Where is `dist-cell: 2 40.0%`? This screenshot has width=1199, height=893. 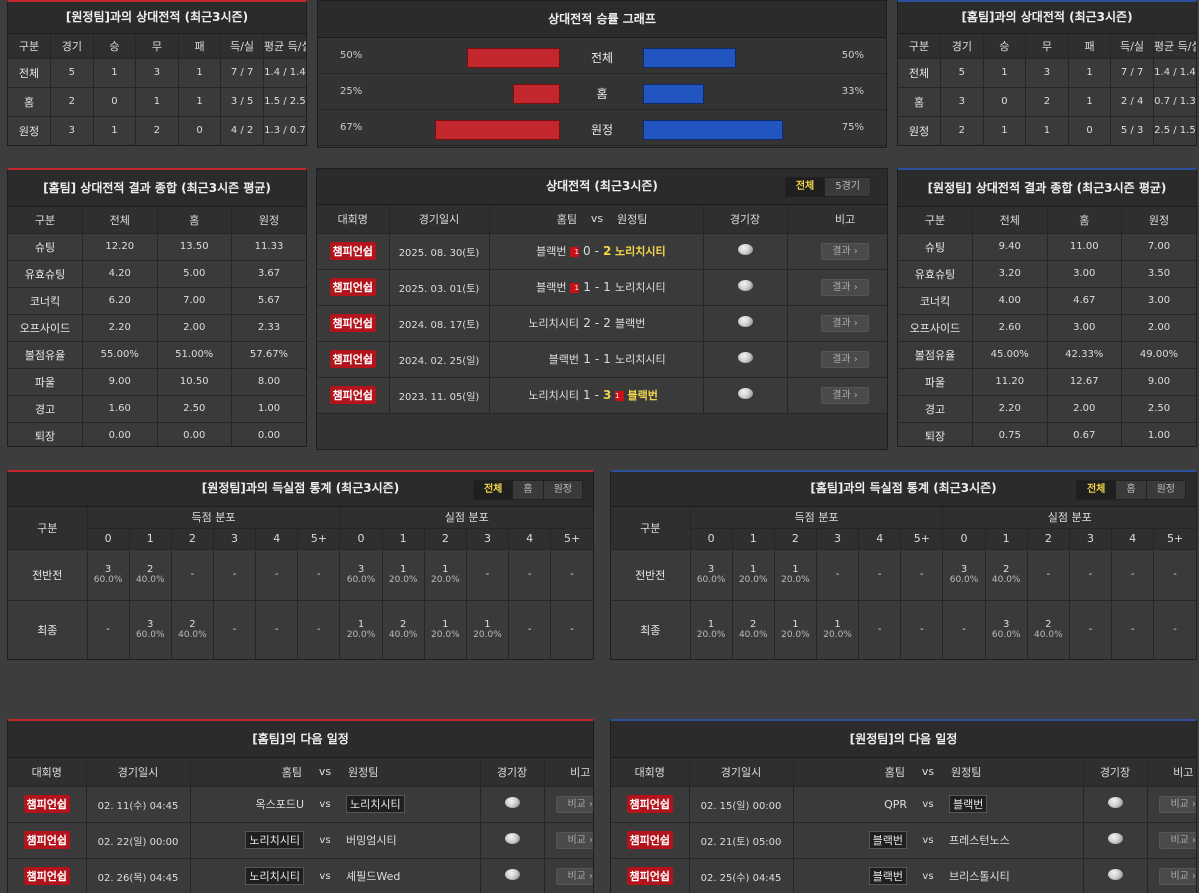 dist-cell: 2 40.0% is located at coordinates (1006, 575).